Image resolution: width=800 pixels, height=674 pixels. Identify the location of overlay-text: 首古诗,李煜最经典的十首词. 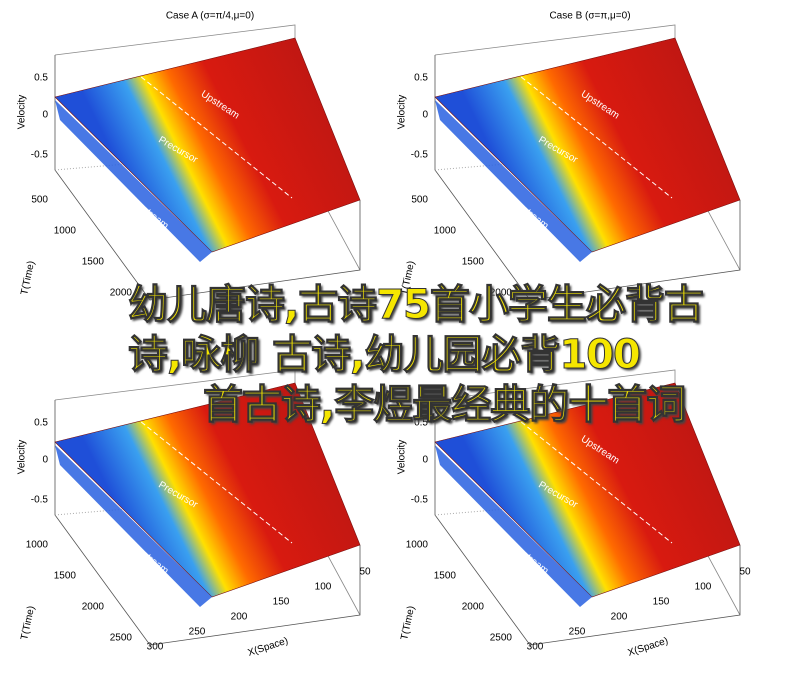
(444, 405).